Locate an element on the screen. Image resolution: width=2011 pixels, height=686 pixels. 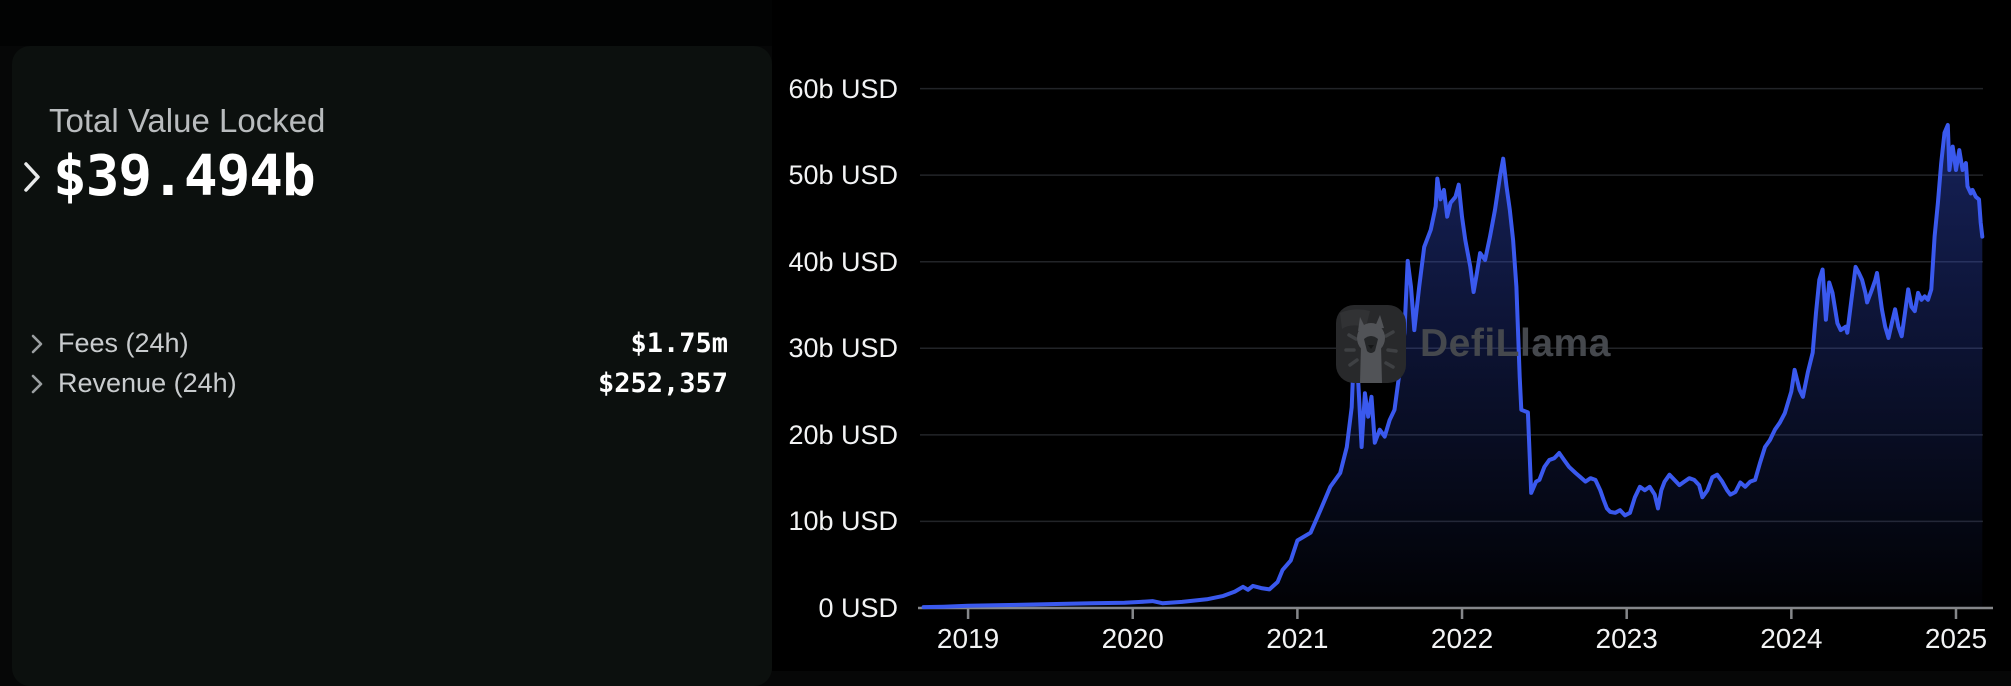
revenue-row: Revenue (24h) $252,357 is located at coordinates (379, 383).